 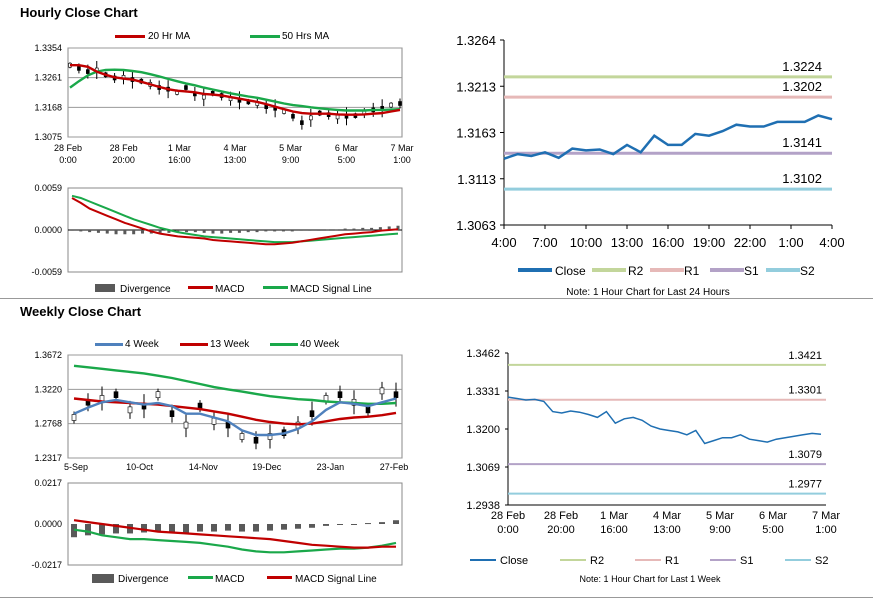 I want to click on x-tick-label: 4 Mar, so click(x=234, y=148).